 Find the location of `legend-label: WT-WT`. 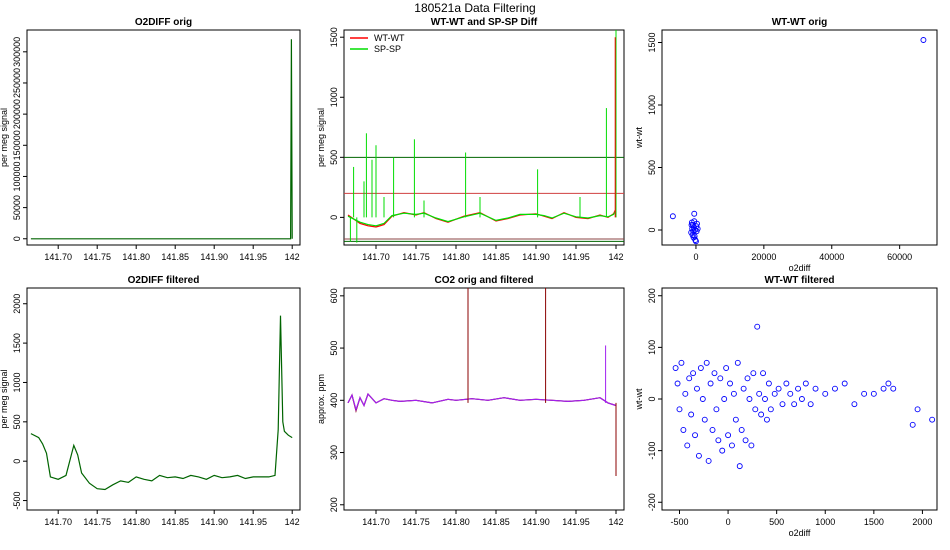

legend-label: WT-WT is located at coordinates (389, 38).